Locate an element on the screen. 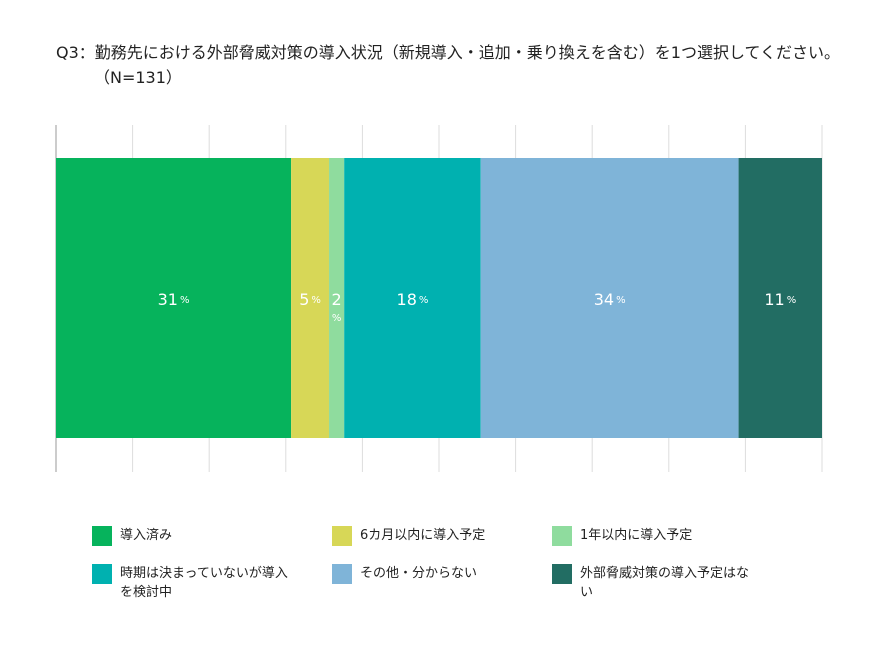  legend-item: 時期は決まっていないが導入を検討中 is located at coordinates (191, 583).